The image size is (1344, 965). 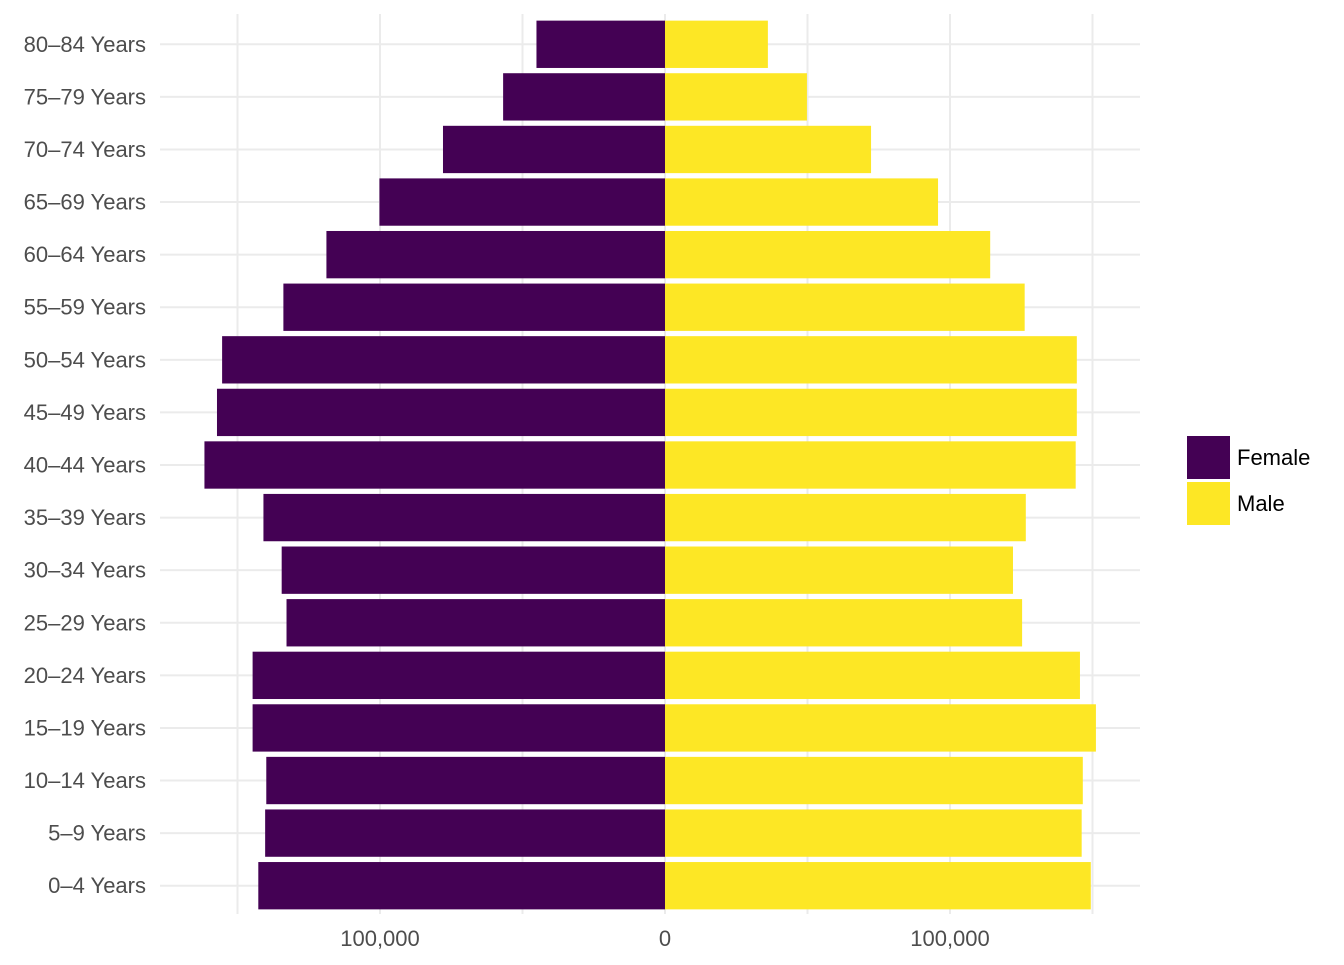 What do you see at coordinates (1273, 457) in the screenshot?
I see `legend-label-female: Female` at bounding box center [1273, 457].